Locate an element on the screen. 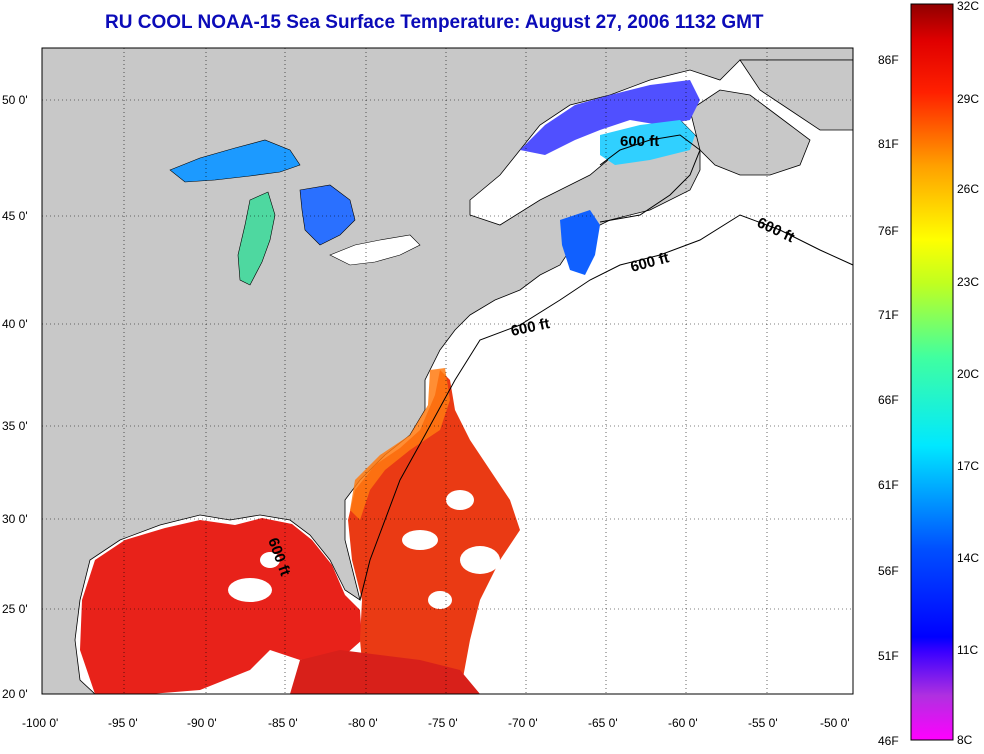 The width and height of the screenshot is (984, 754). st-lawrence-cyan is located at coordinates (647, 142).